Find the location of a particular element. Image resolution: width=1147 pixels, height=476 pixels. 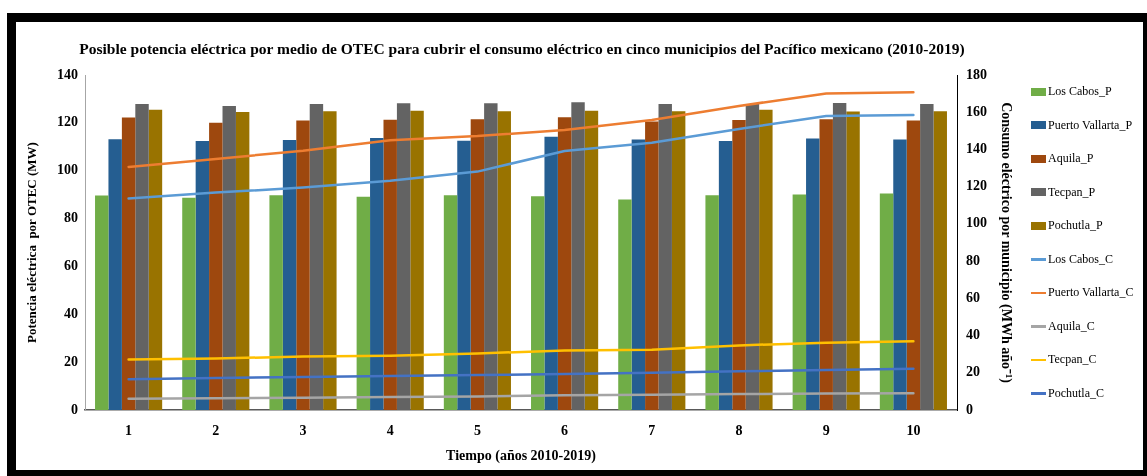

y-tick-label: 20 is located at coordinates (71, 361).